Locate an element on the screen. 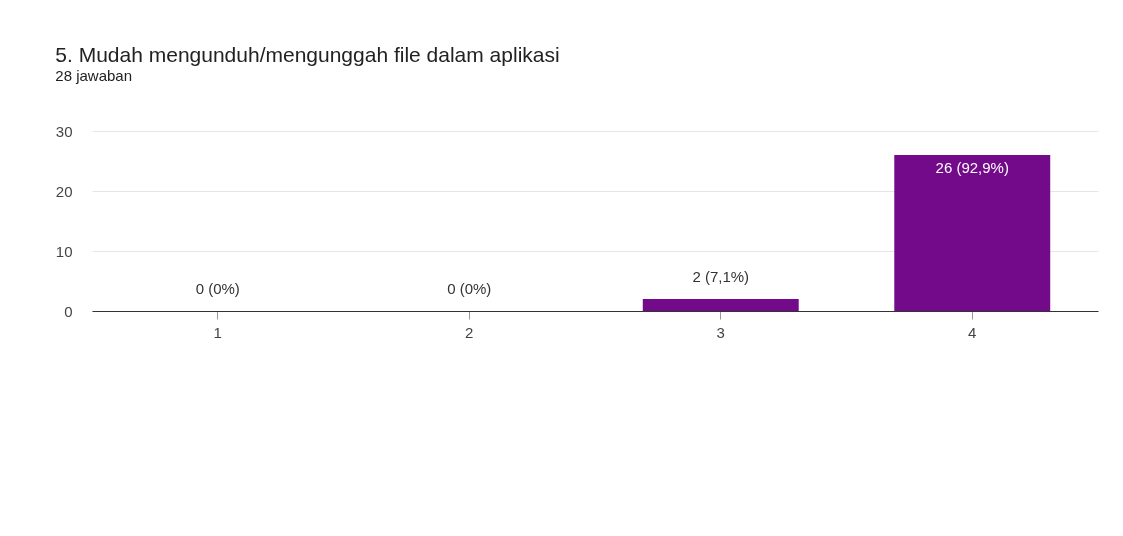  chart-subtitle: 28 jawaban is located at coordinates (94, 75).